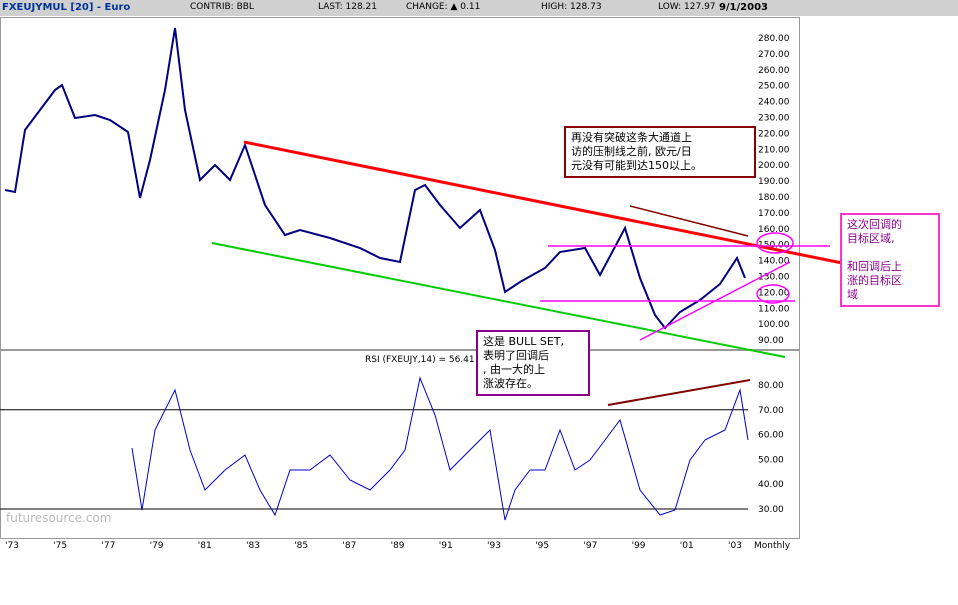 This screenshot has height=605, width=958. Describe the element at coordinates (890, 260) in the screenshot. I see `callout-target-zone: 这次回调的 目标区域, 和回调后上 涨的目标区 域` at that location.